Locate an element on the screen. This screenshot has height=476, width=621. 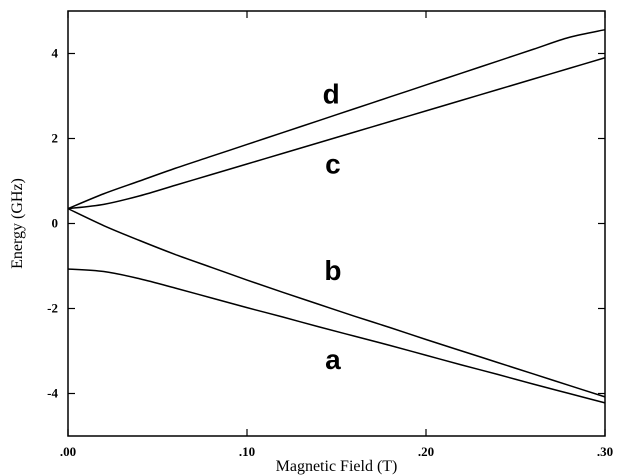
x-tick-label: .30 is located at coordinates (605, 451).